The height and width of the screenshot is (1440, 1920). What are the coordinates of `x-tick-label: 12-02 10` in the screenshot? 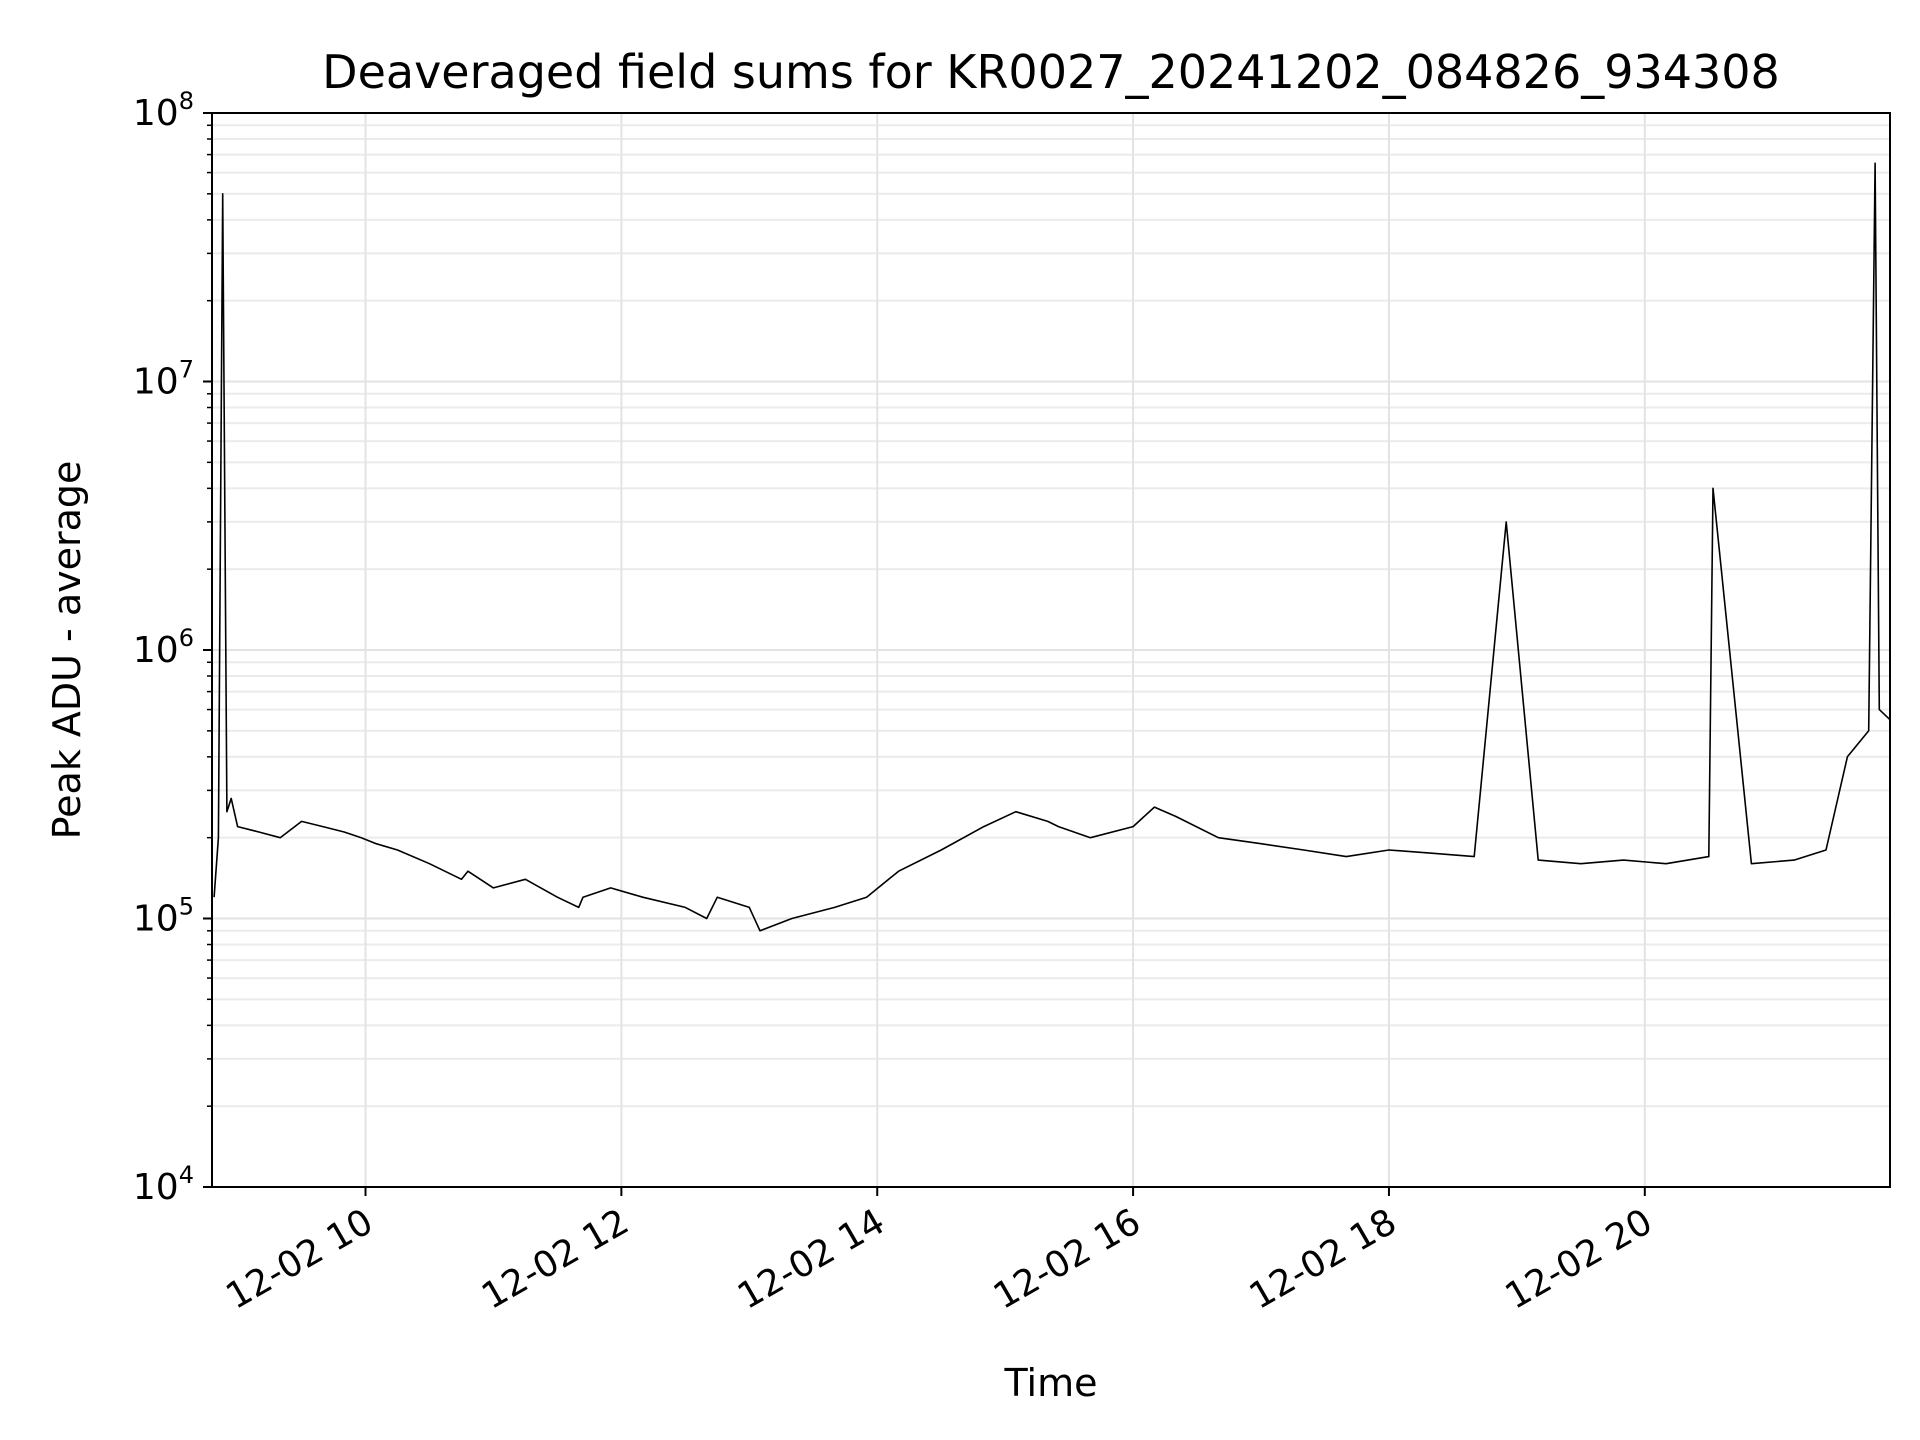 It's located at (299, 1259).